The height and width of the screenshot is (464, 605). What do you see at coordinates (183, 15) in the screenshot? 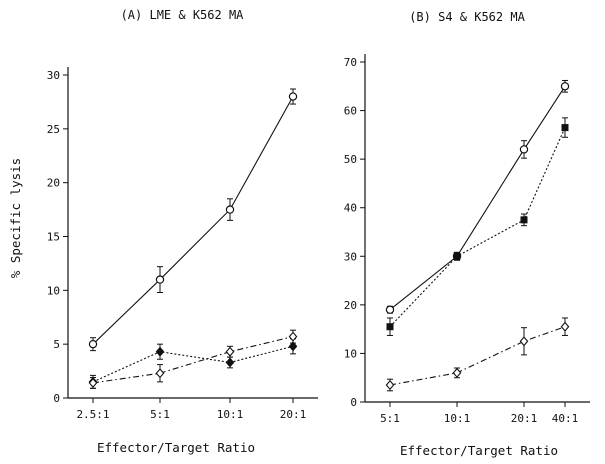
I see `chart-title-a: (A) LME & K562 MA` at bounding box center [183, 15].